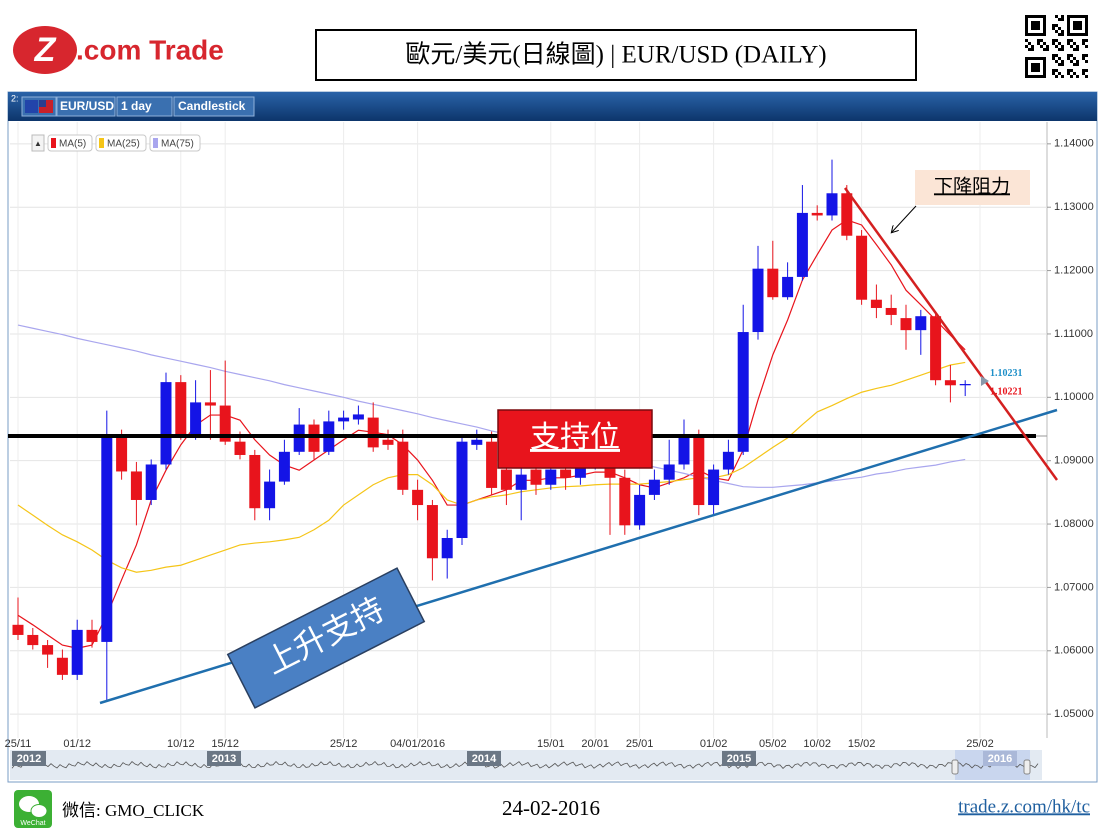 Image resolution: width=1111 pixels, height=832 pixels. What do you see at coordinates (42, 103) in the screenshot?
I see `flag-us-canton` at bounding box center [42, 103].